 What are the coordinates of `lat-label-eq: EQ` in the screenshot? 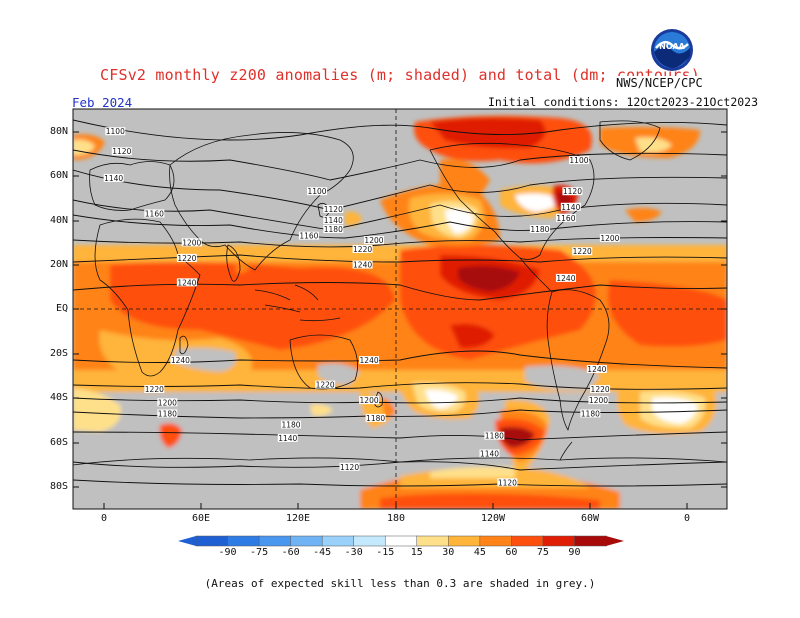 It's located at (61, 308).